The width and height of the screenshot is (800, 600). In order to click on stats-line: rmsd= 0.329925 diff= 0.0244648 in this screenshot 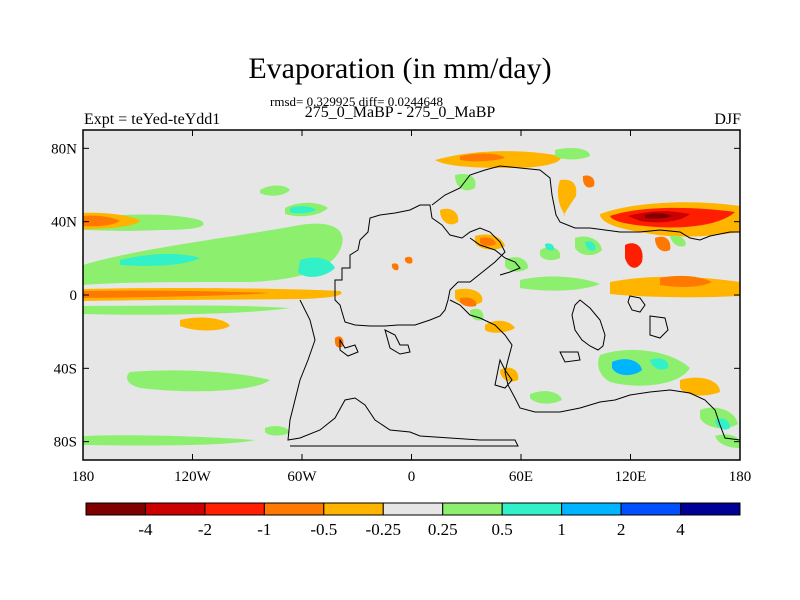, I will do `click(356, 101)`.